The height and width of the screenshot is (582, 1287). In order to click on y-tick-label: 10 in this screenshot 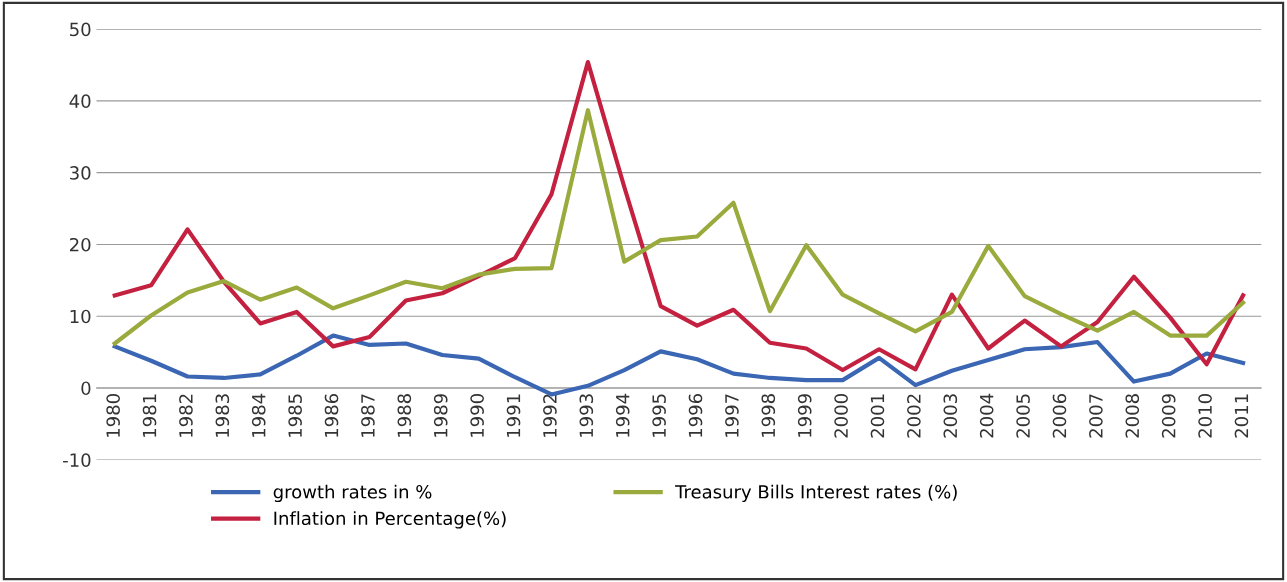, I will do `click(80, 316)`.